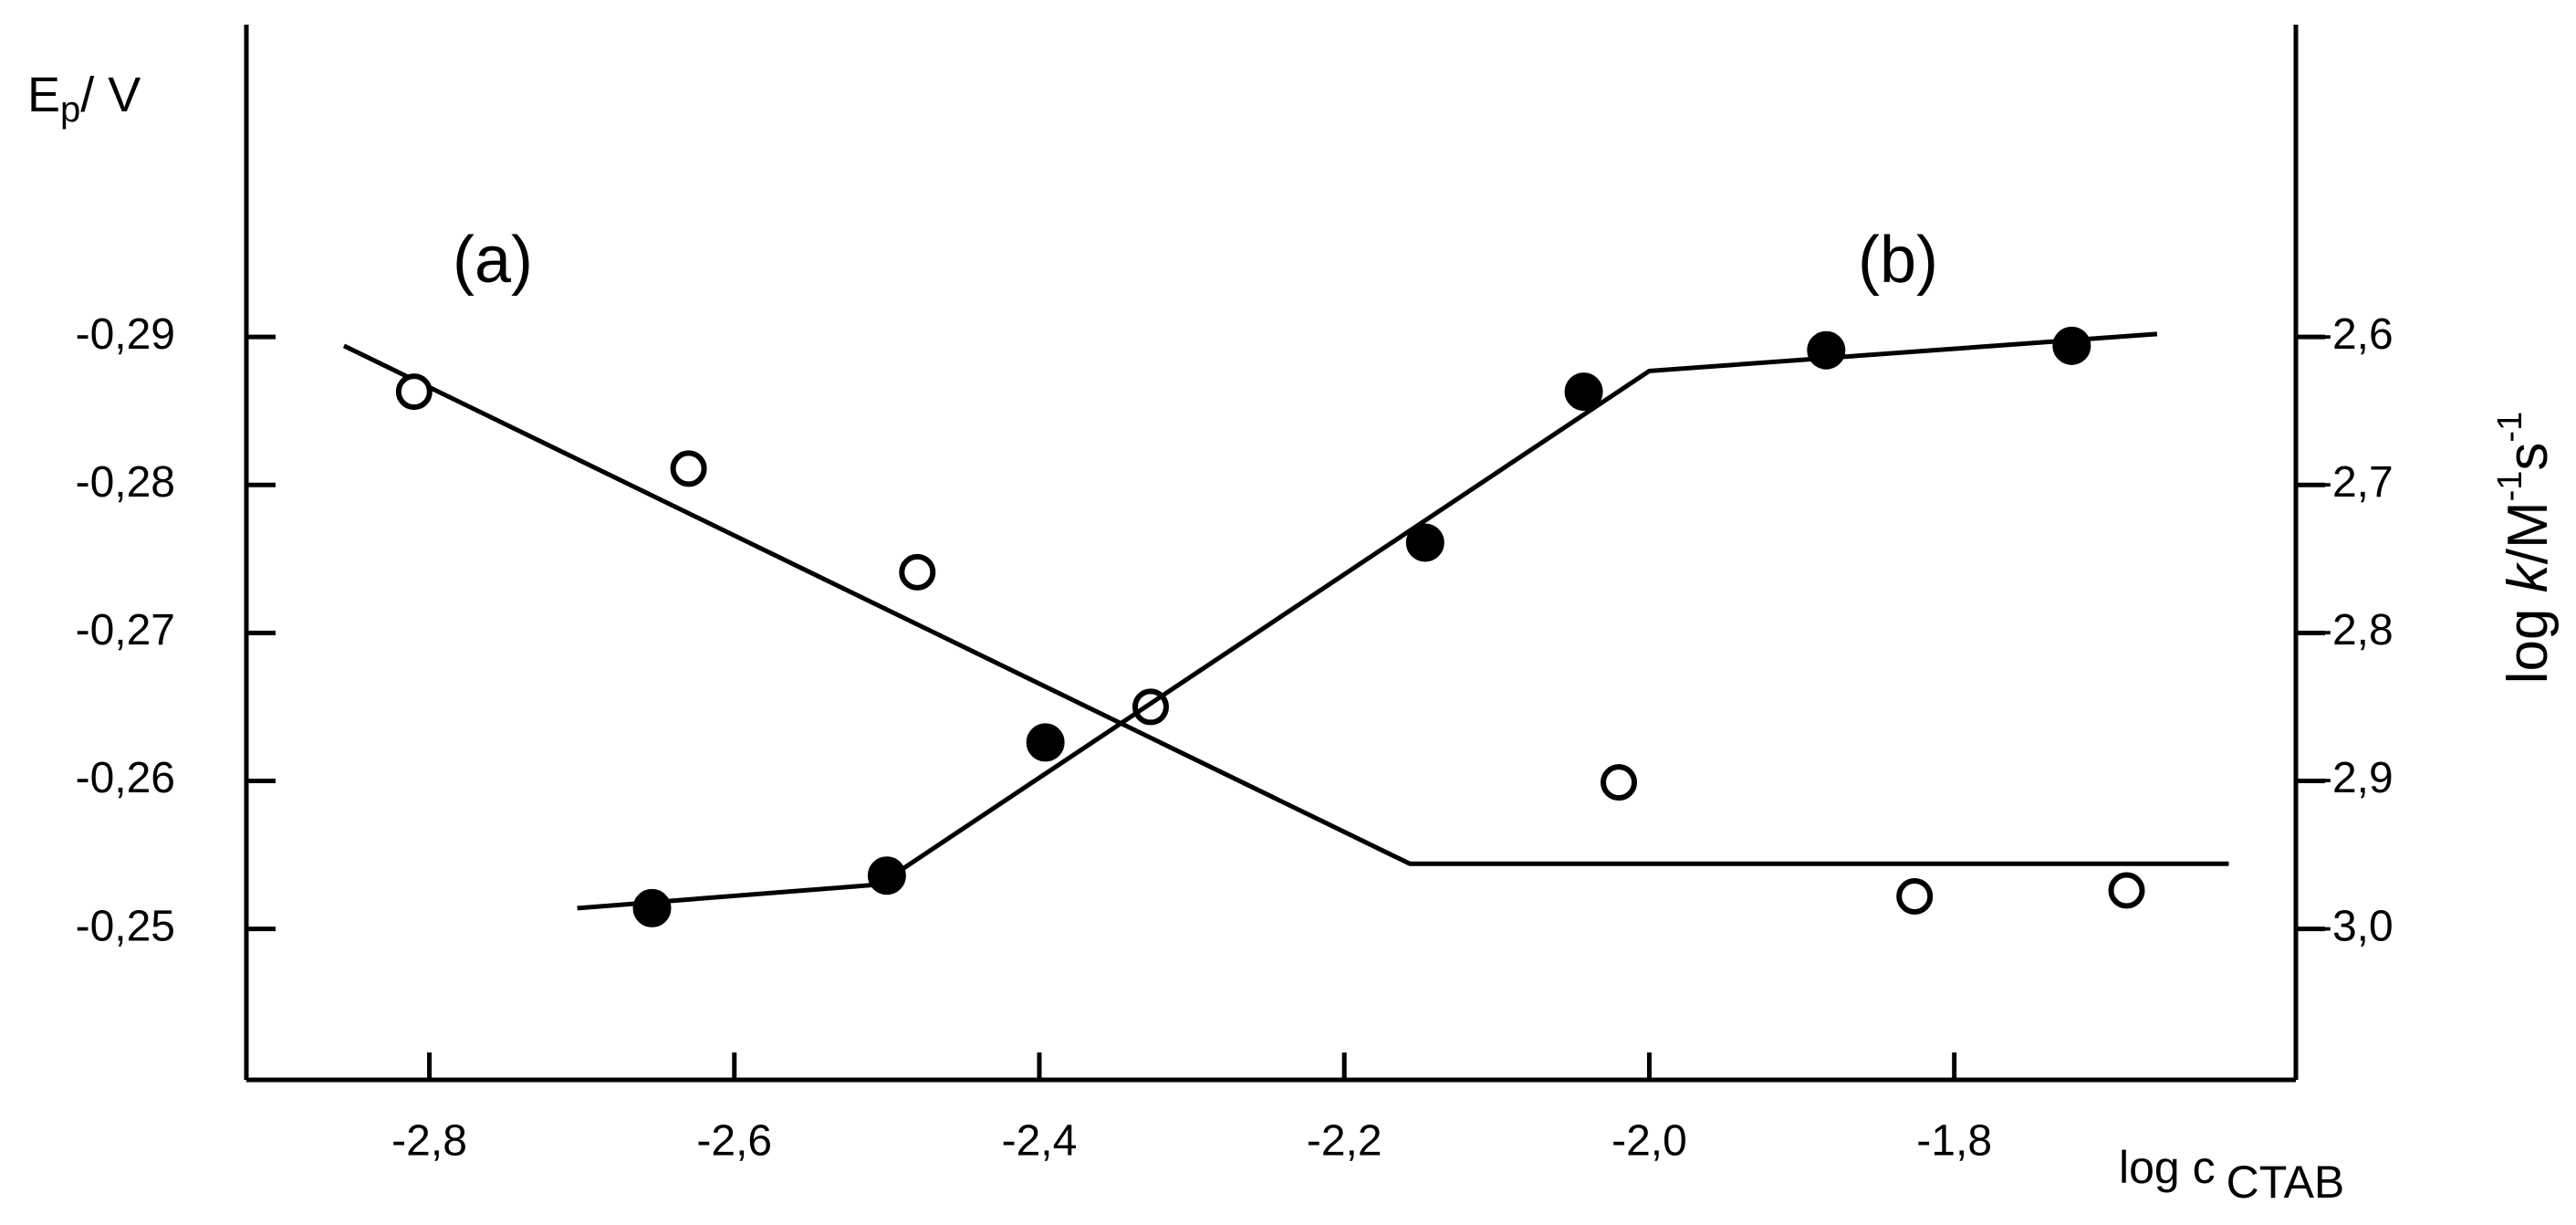 This screenshot has width=2576, height=1225. What do you see at coordinates (125, 926) in the screenshot?
I see `y-tick-label: -0,25` at bounding box center [125, 926].